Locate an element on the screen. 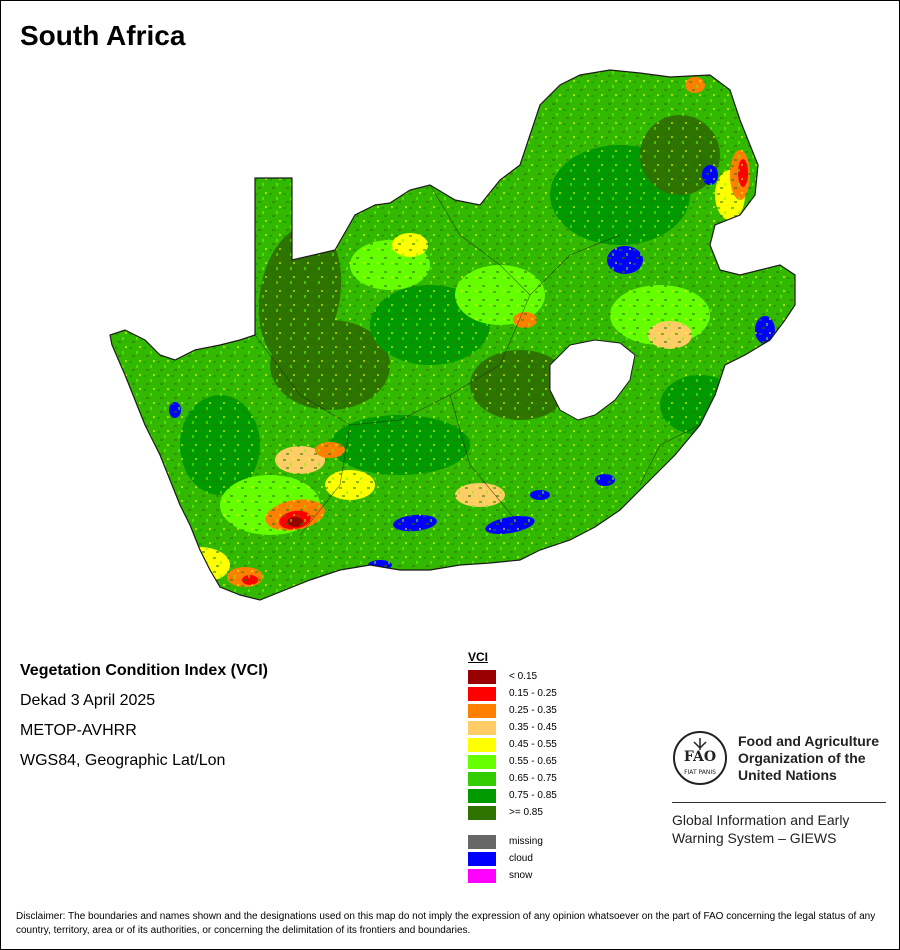  legend-class-item: 0.15 - 0.25 is located at coordinates (512, 693).